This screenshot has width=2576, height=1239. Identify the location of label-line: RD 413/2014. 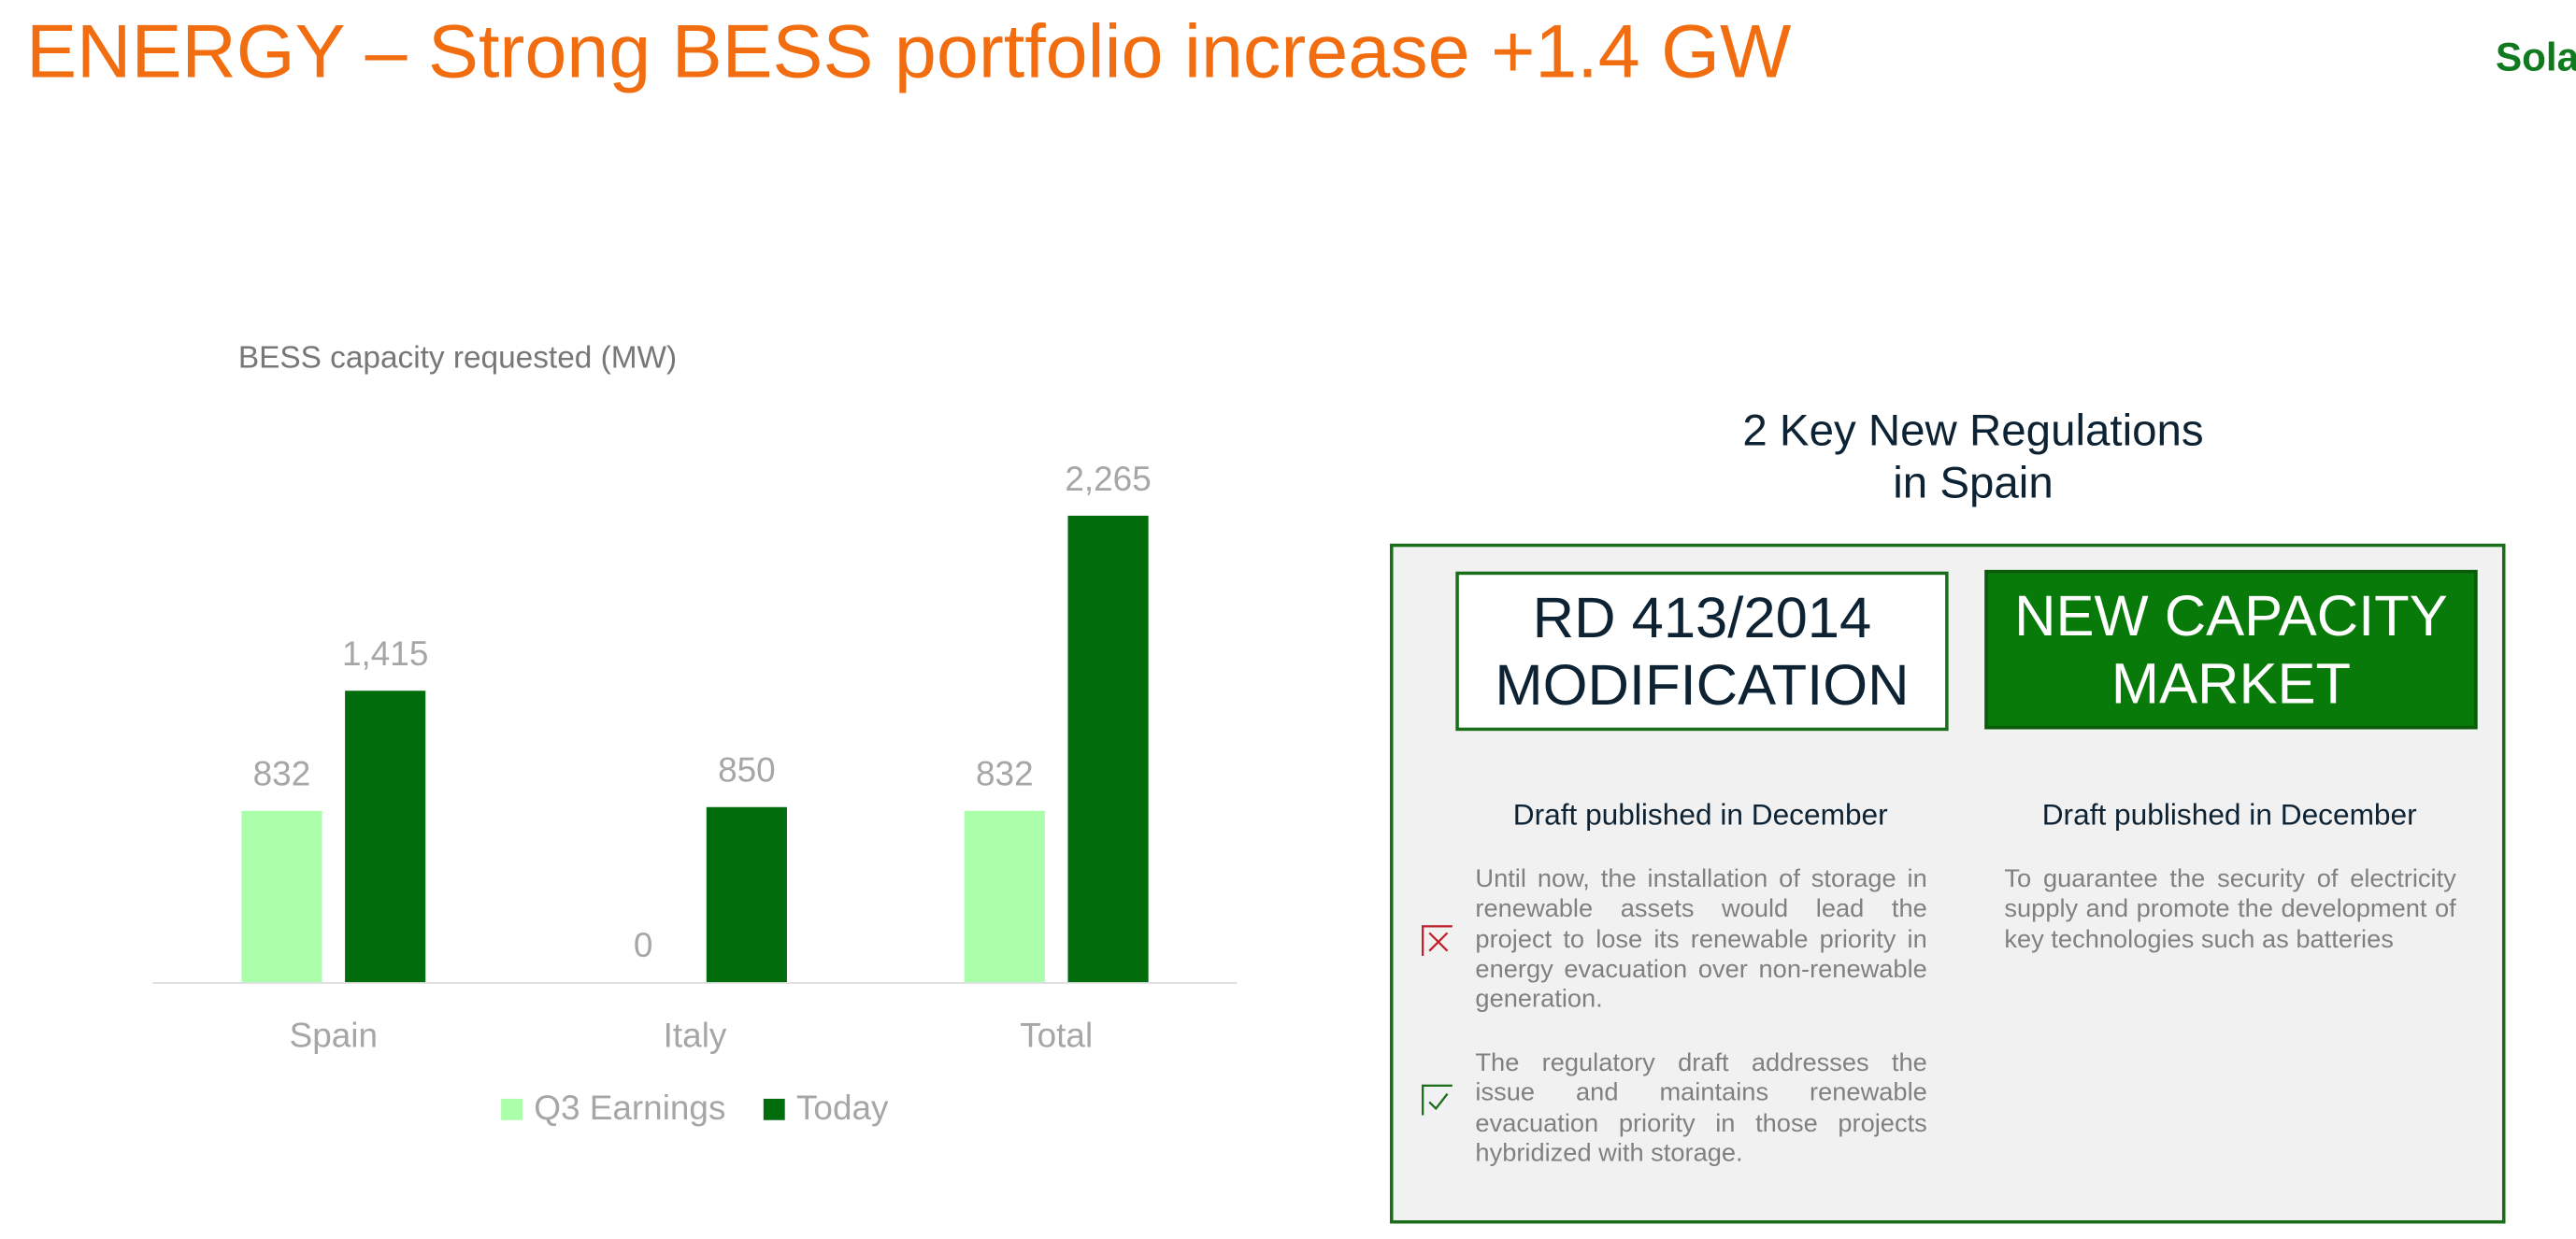
(1702, 618).